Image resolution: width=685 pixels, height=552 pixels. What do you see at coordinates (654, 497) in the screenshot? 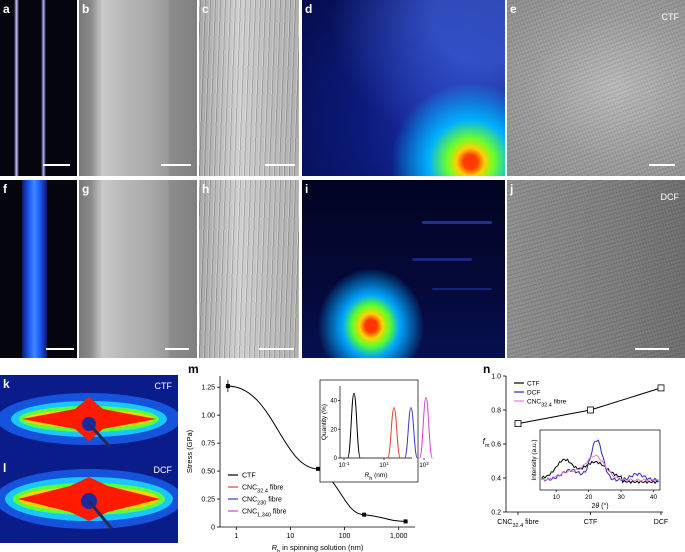
I see `inset-x-tick-label: 40` at bounding box center [654, 497].